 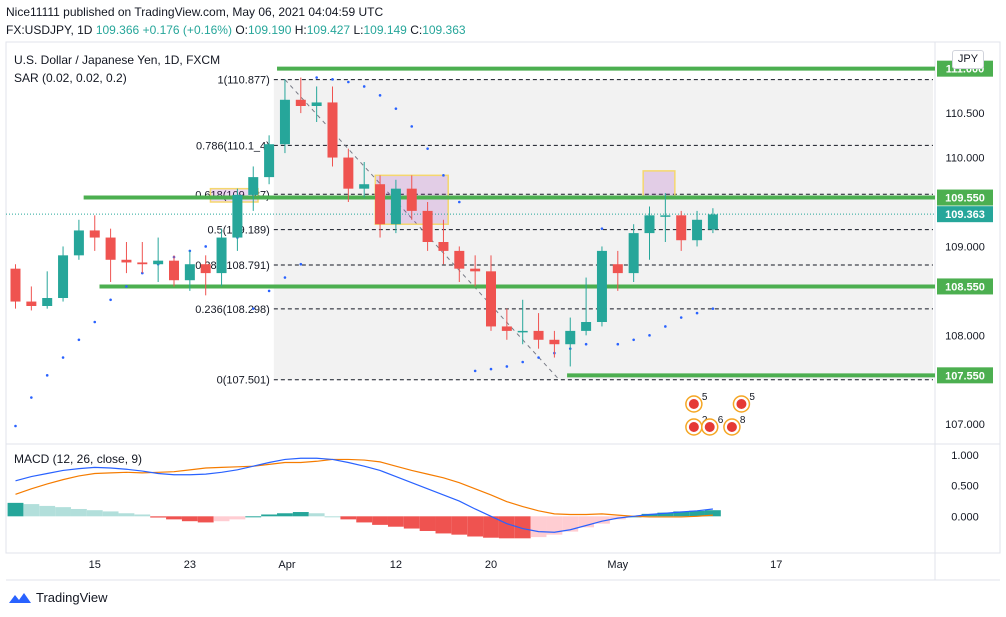 I want to click on last-price: 109.366, so click(x=117, y=30).